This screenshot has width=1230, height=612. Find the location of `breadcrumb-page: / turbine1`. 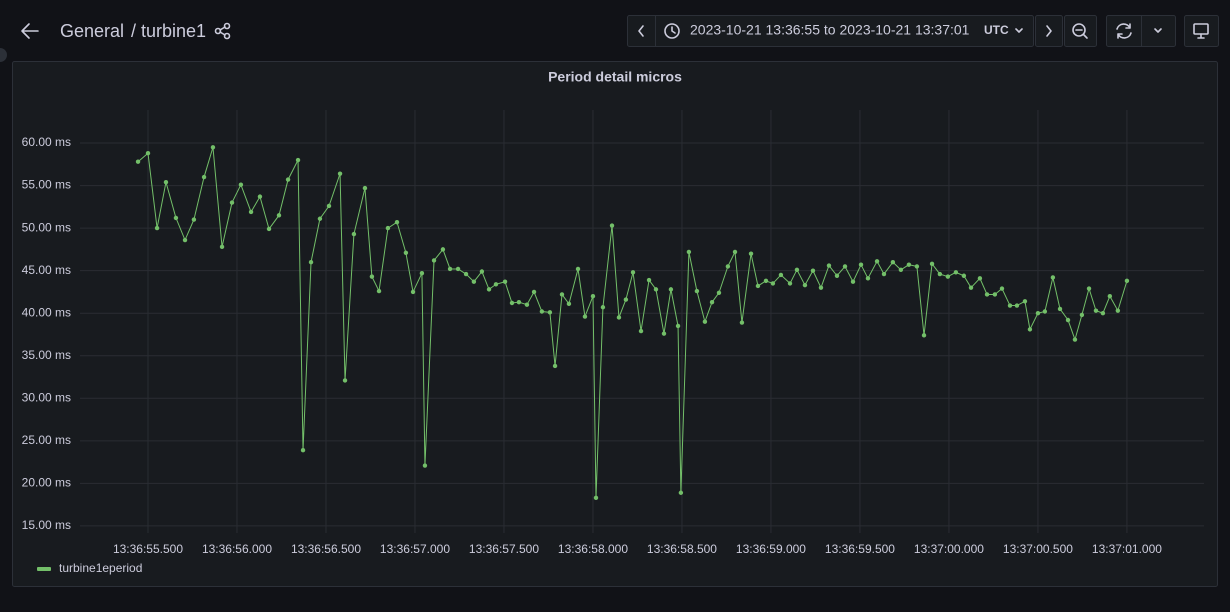

breadcrumb-page: / turbine1 is located at coordinates (168, 31).